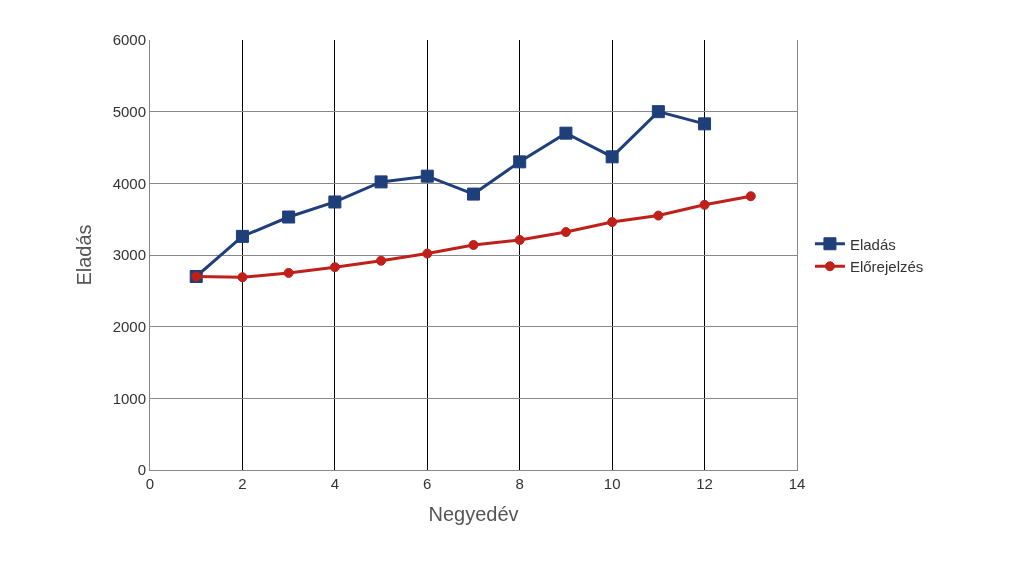 The image size is (1027, 580). What do you see at coordinates (242, 483) in the screenshot?
I see `x-tick-label: 2` at bounding box center [242, 483].